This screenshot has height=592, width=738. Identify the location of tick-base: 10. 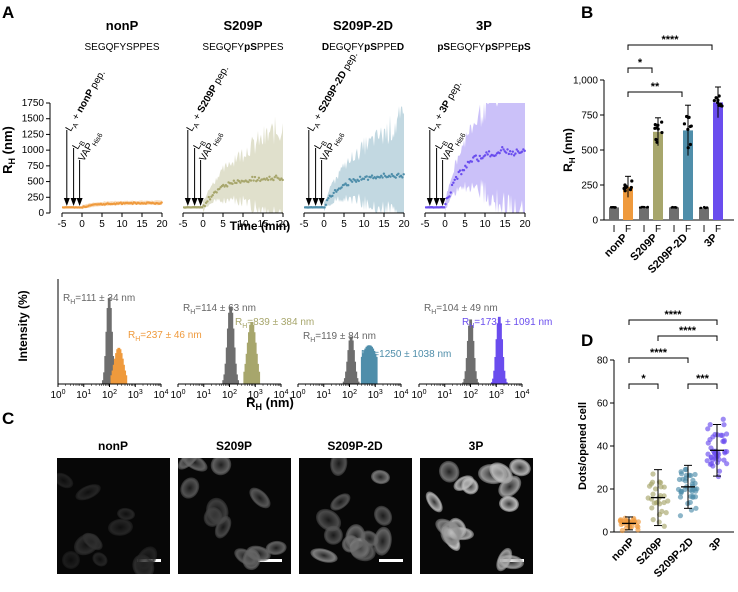
(495, 395).